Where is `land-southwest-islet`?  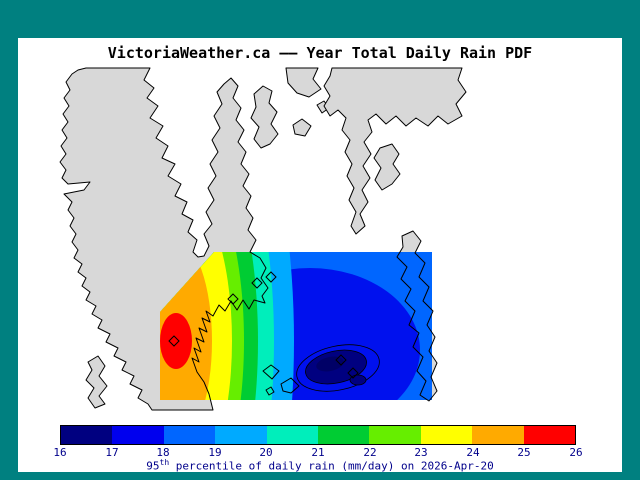
land-southwest-islet is located at coordinates (96, 382).